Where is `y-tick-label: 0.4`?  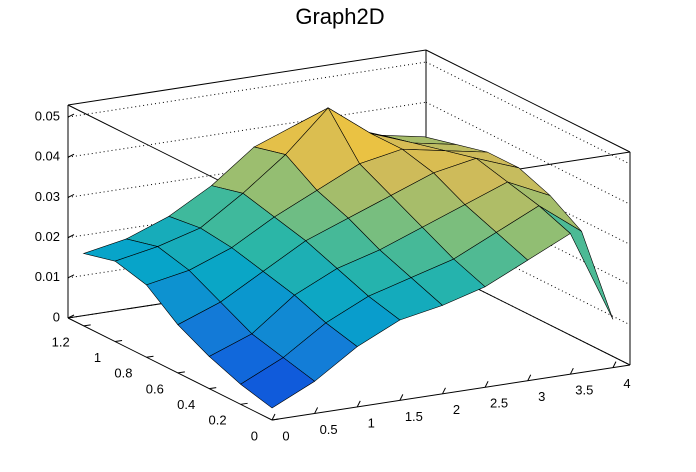
y-tick-label: 0.4 is located at coordinates (186, 404).